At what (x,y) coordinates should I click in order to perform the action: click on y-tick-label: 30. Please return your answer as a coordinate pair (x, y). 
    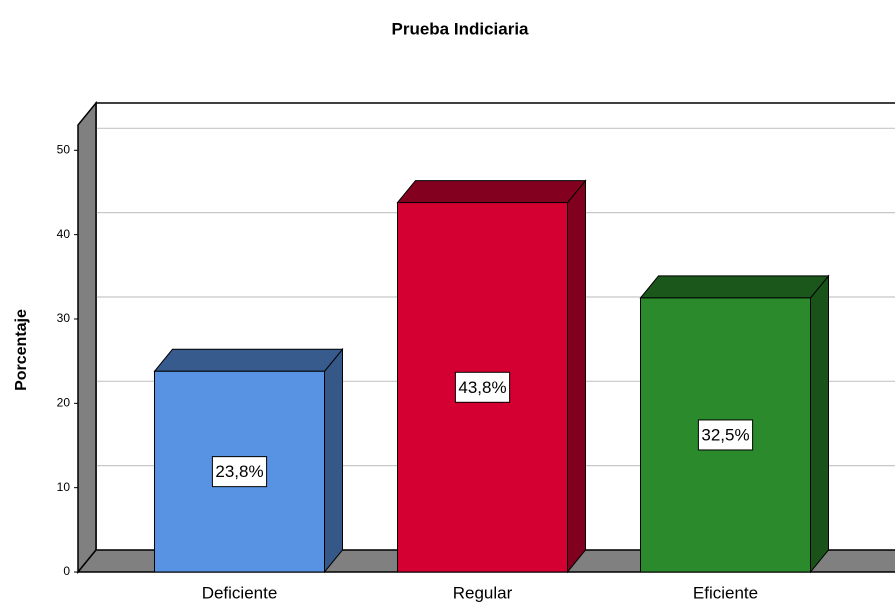
    Looking at the image, I should click on (64, 318).